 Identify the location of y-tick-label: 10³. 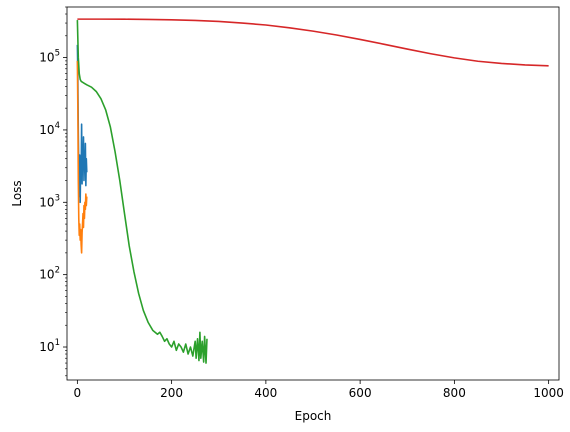
(49, 201).